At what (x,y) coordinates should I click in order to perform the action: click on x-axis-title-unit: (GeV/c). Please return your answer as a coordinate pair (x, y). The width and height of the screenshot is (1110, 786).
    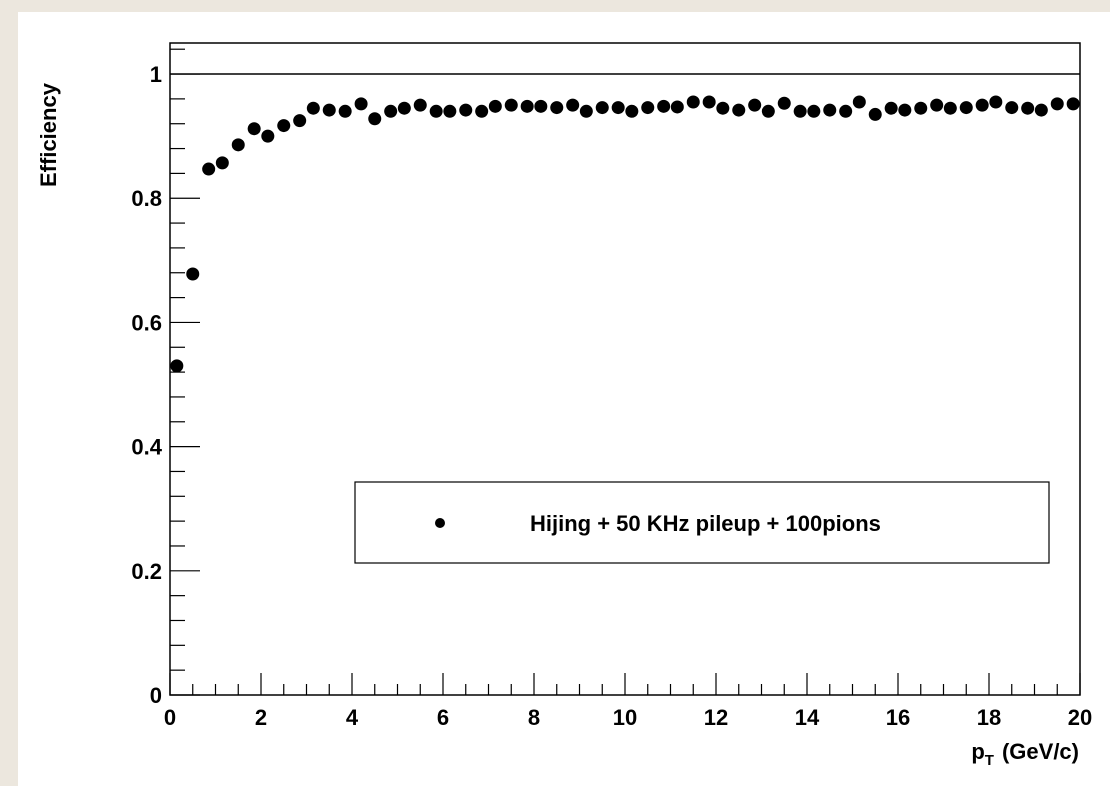
    Looking at the image, I should click on (1040, 751).